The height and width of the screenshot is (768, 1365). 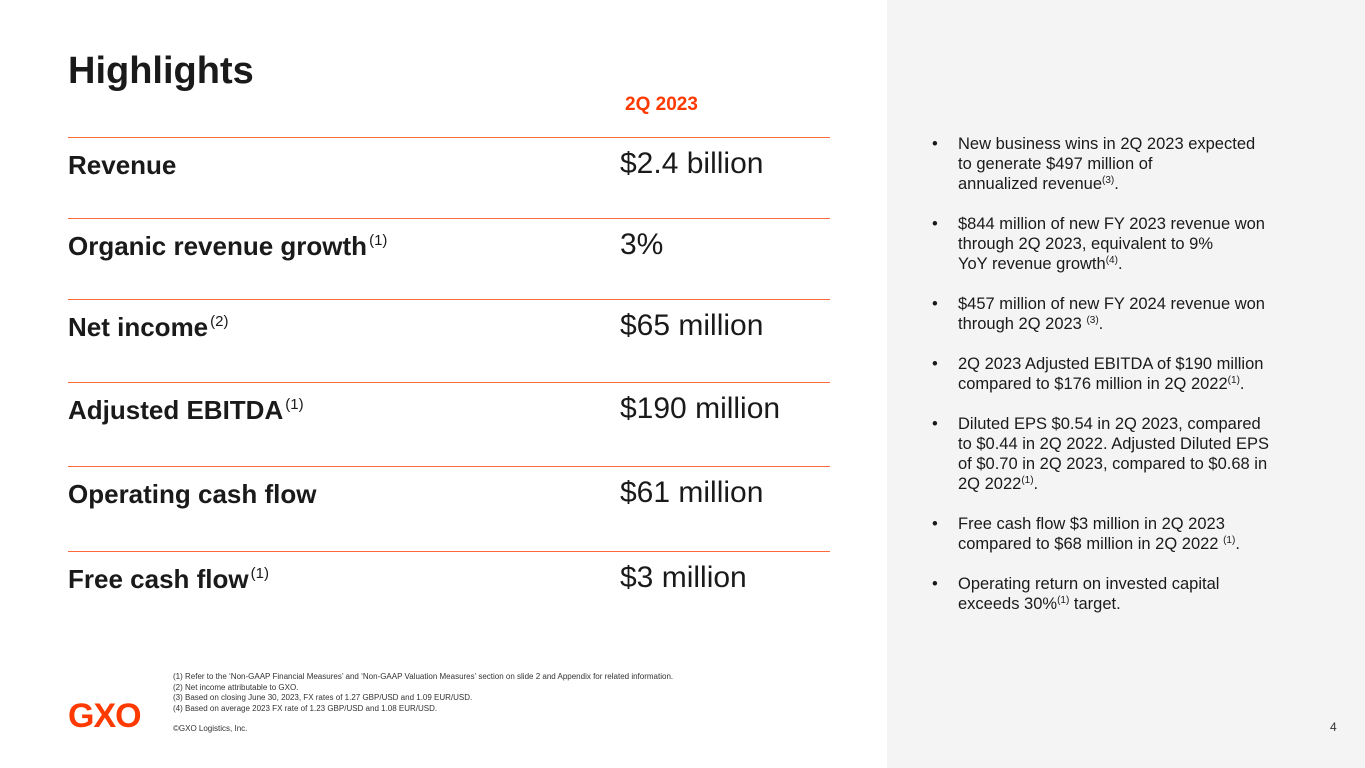 I want to click on metric-value: 3%, so click(x=642, y=244).